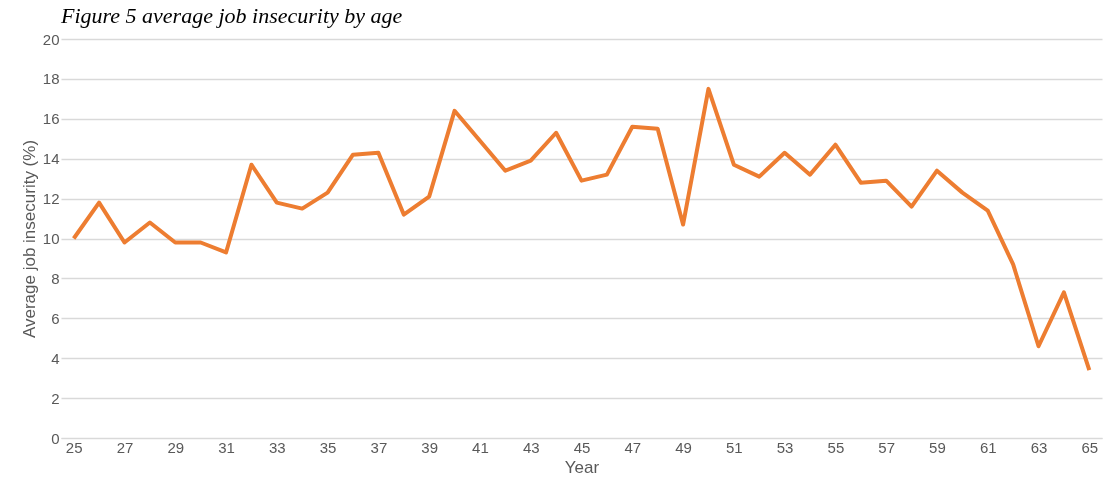 The image size is (1117, 495). What do you see at coordinates (51, 238) in the screenshot?
I see `y-tick-label: 10` at bounding box center [51, 238].